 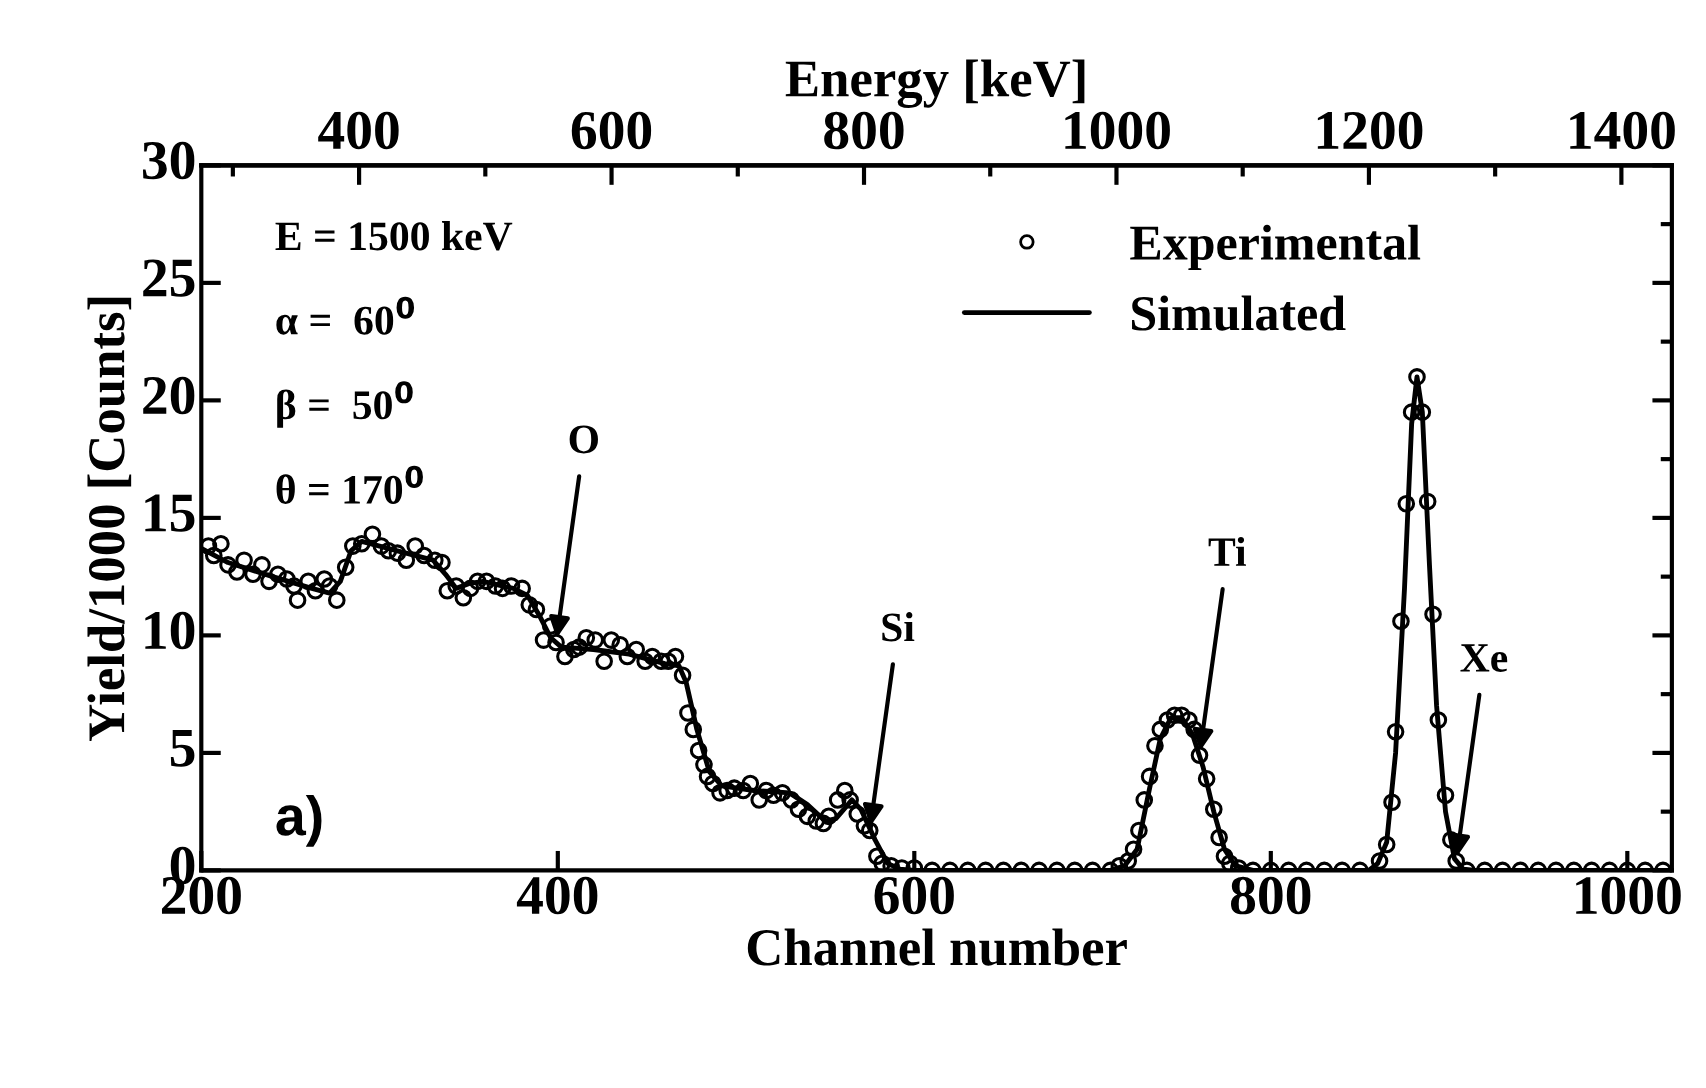 I want to click on legend-label: Simulated, so click(x=1239, y=313).